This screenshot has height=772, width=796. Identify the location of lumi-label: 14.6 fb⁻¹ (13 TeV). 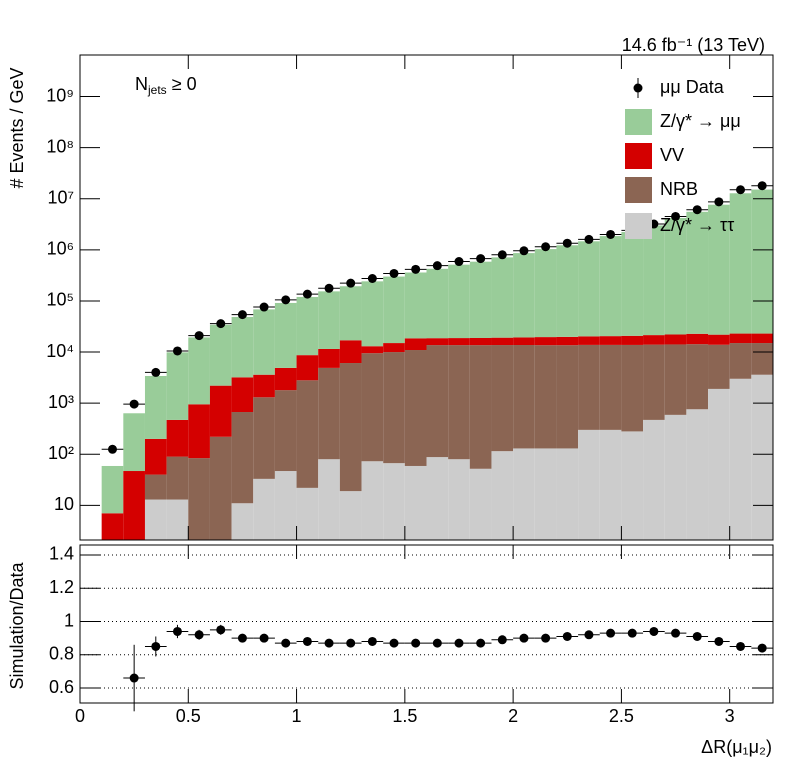
(693, 45).